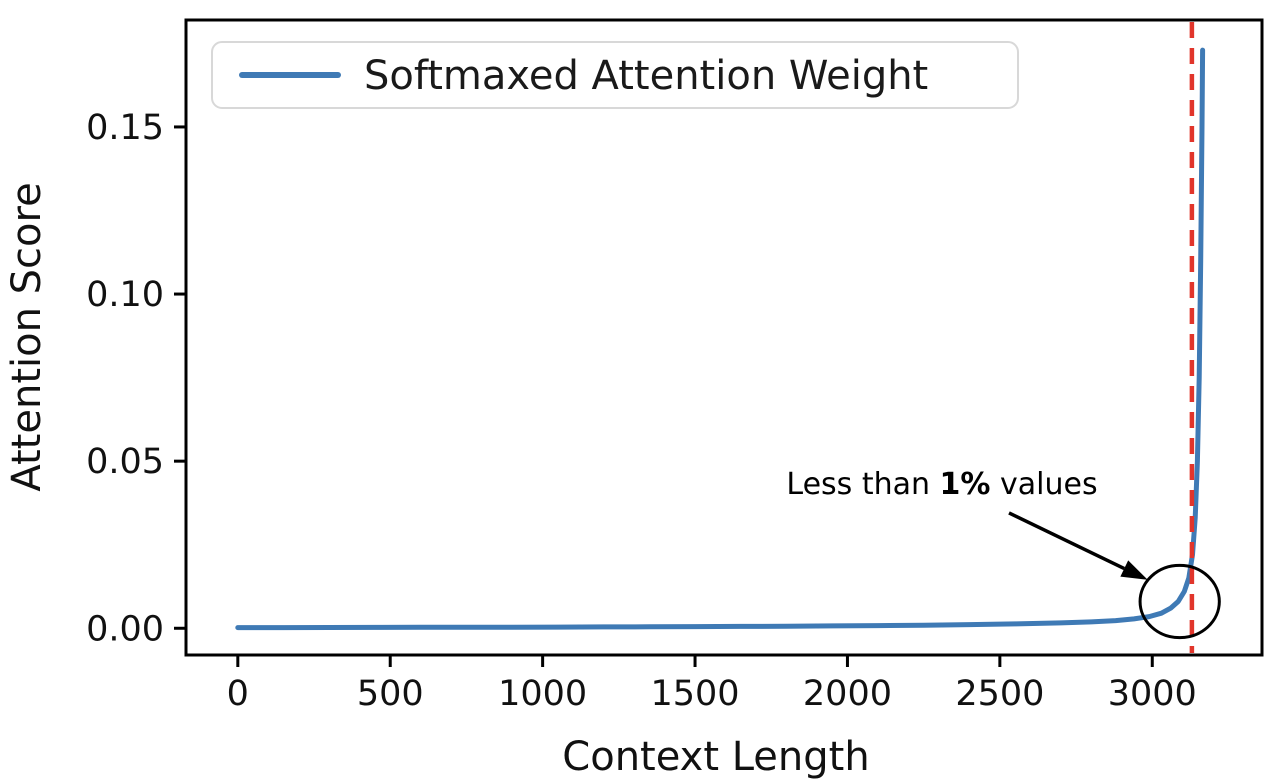  What do you see at coordinates (125, 128) in the screenshot?
I see `y-tick-label: 0.15` at bounding box center [125, 128].